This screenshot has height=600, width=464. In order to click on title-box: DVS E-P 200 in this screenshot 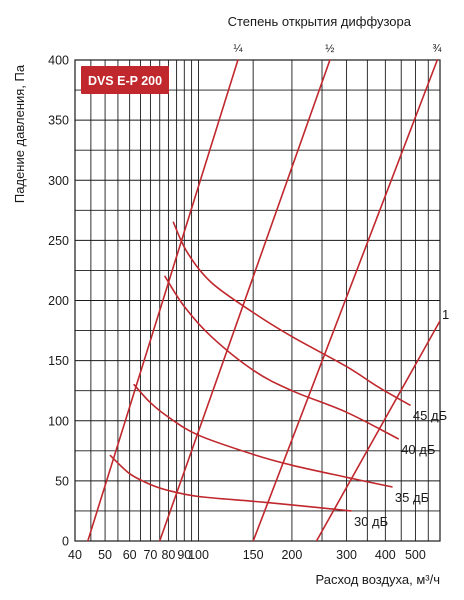, I will do `click(125, 80)`.